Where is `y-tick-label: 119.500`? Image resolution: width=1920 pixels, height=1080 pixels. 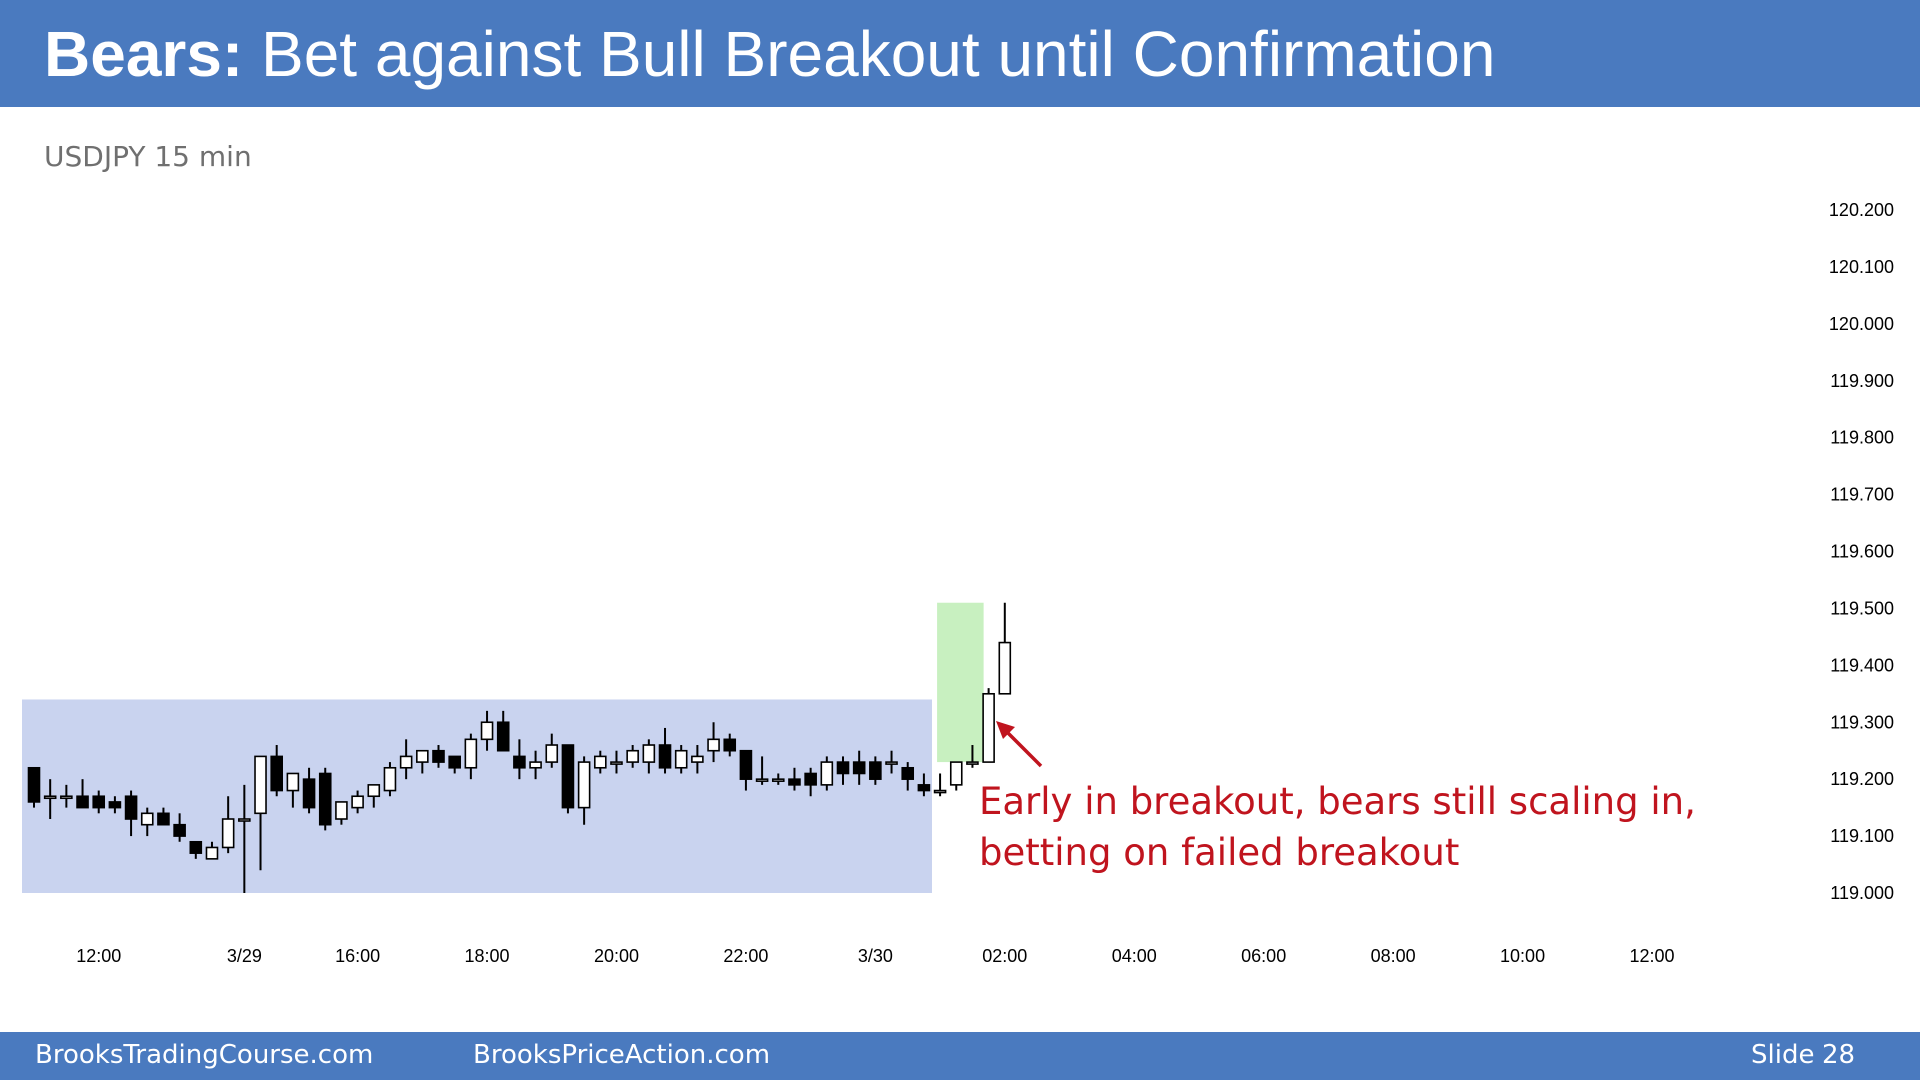 y-tick-label: 119.500 is located at coordinates (1862, 608).